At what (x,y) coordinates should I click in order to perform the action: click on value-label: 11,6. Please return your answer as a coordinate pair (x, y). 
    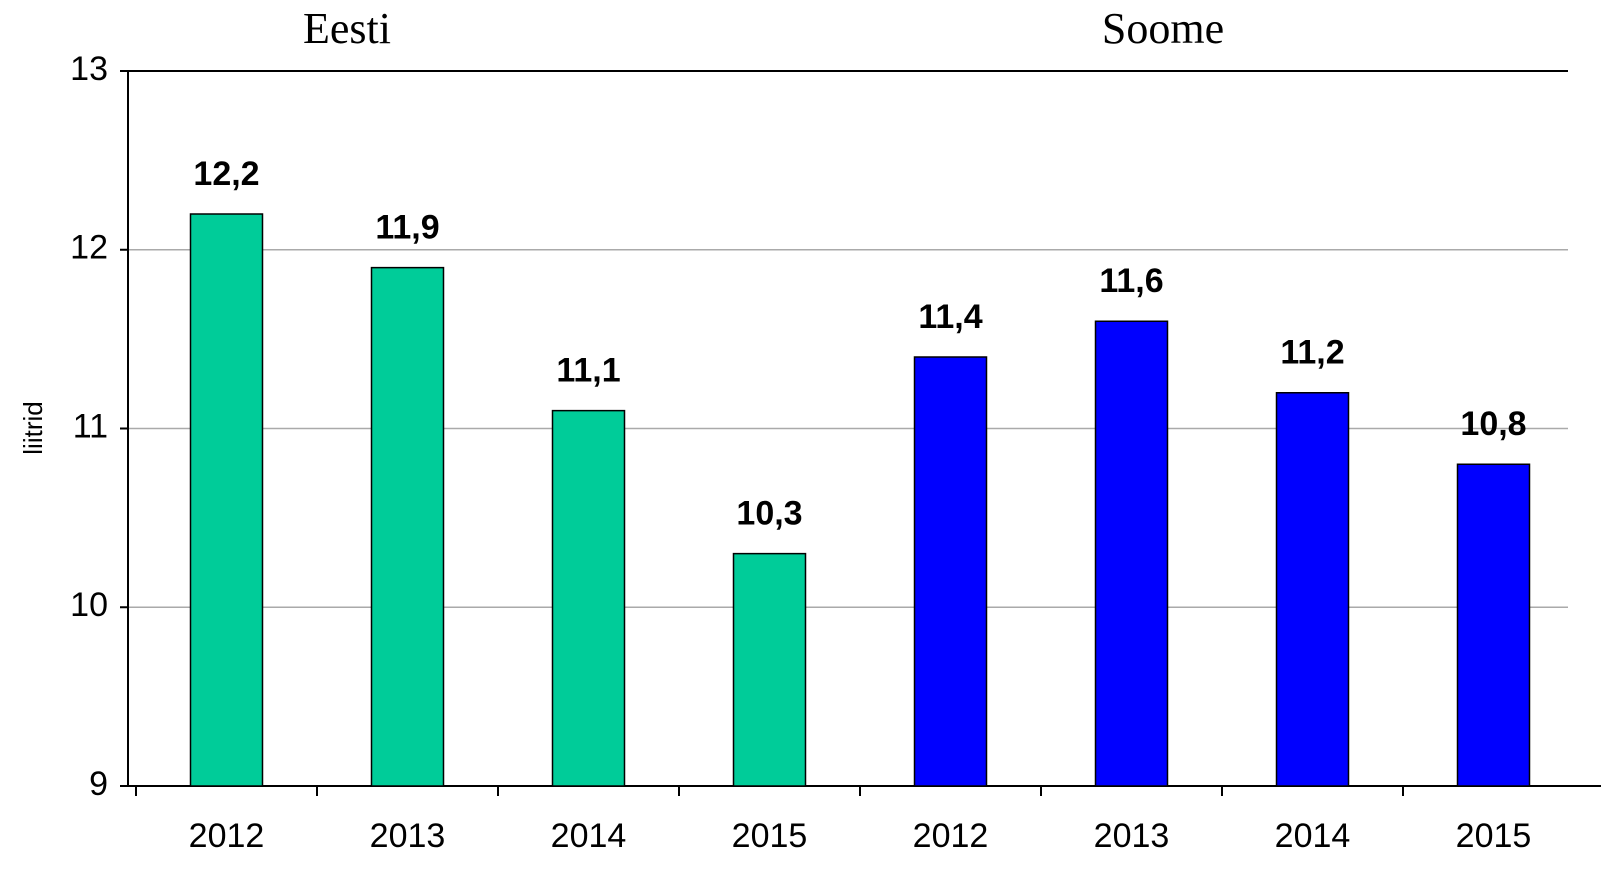
    Looking at the image, I should click on (1131, 281).